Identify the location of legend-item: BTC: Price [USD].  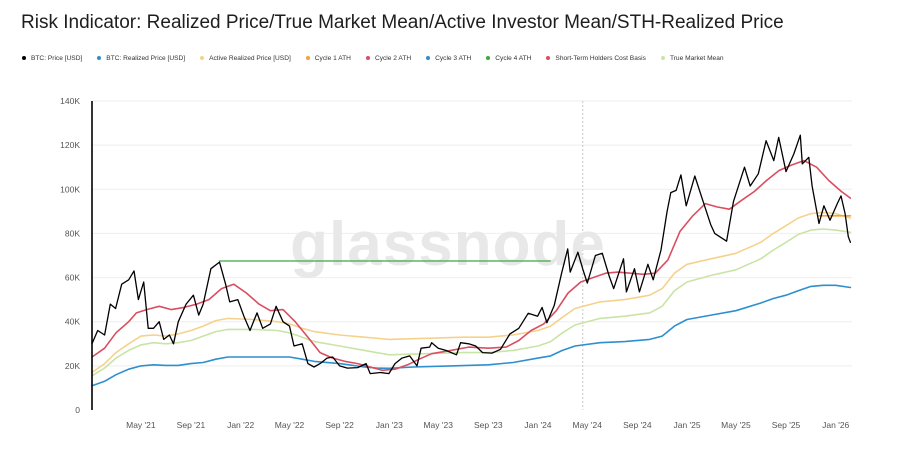
(52, 58).